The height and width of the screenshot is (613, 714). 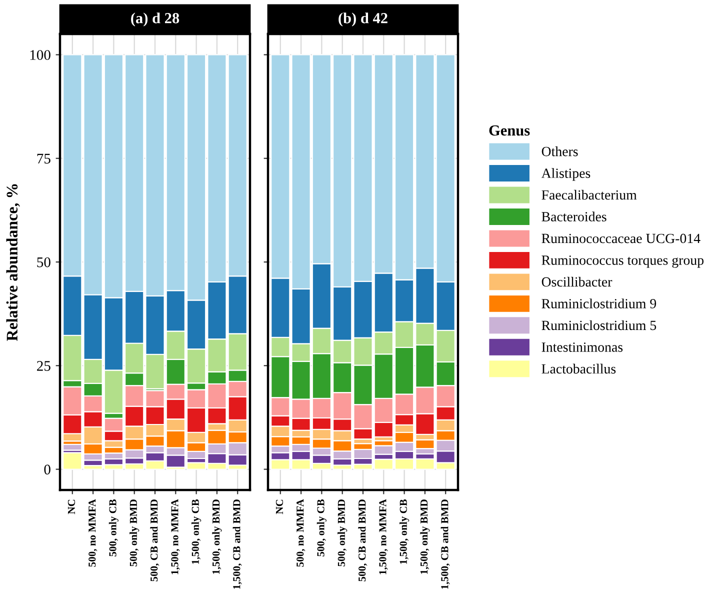 I want to click on legend-label: Ruminiclostridium 5, so click(x=599, y=325).